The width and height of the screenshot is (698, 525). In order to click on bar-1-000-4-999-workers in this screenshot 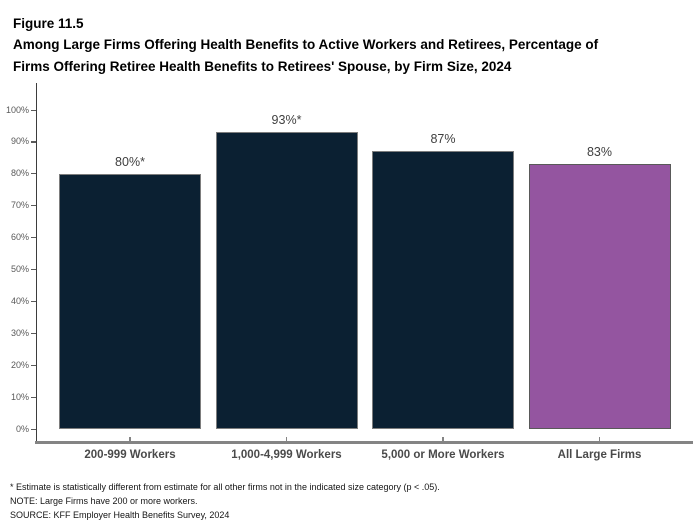, I will do `click(286, 280)`.